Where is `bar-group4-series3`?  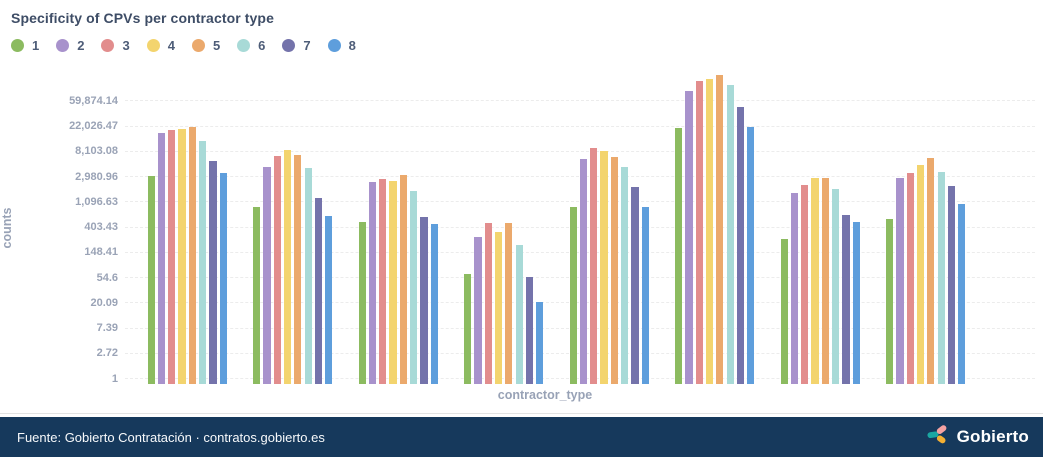
bar-group4-series3 is located at coordinates (488, 303).